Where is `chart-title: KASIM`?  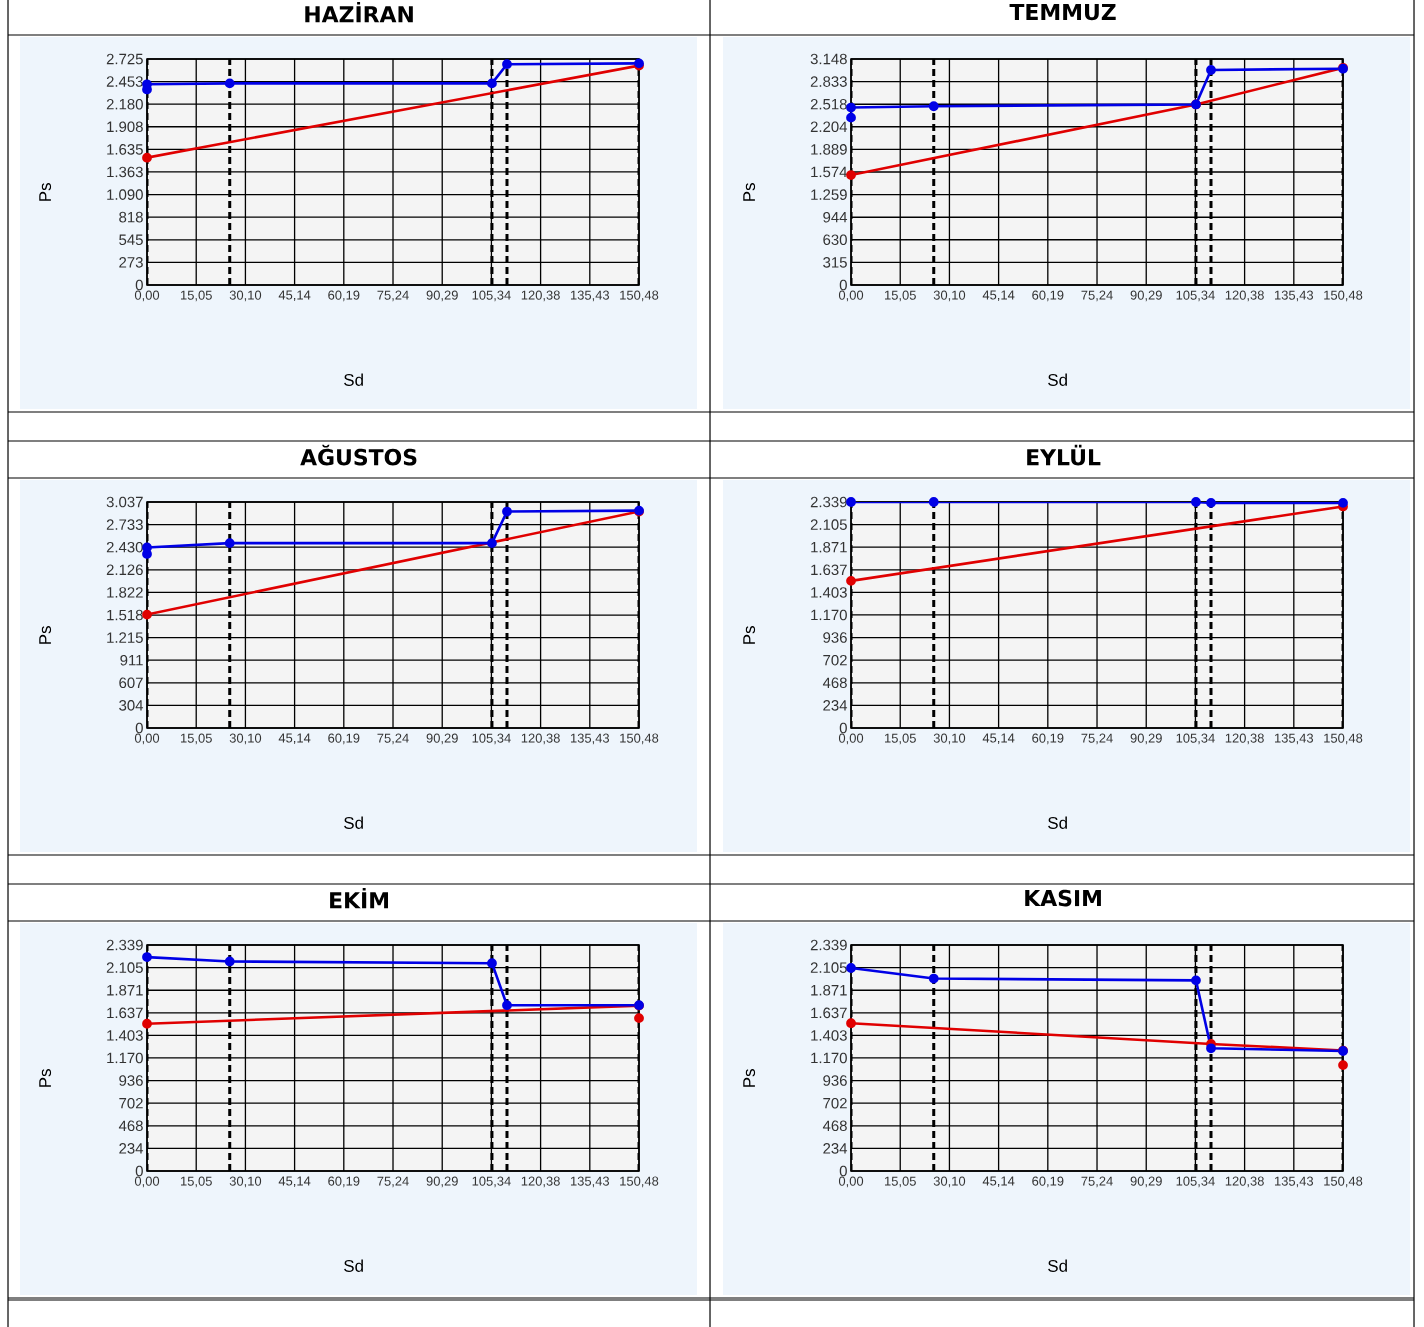
chart-title: KASIM is located at coordinates (1063, 898).